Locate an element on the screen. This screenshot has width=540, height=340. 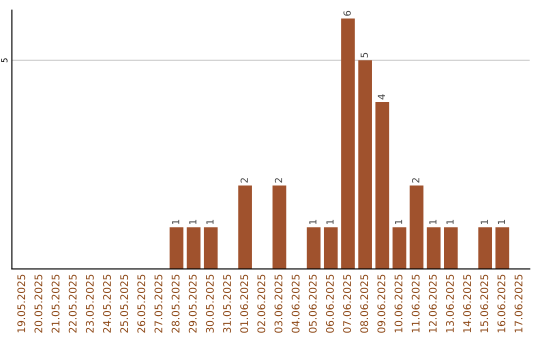
x-tick-label: 21.05.2025 is located at coordinates (56, 303).